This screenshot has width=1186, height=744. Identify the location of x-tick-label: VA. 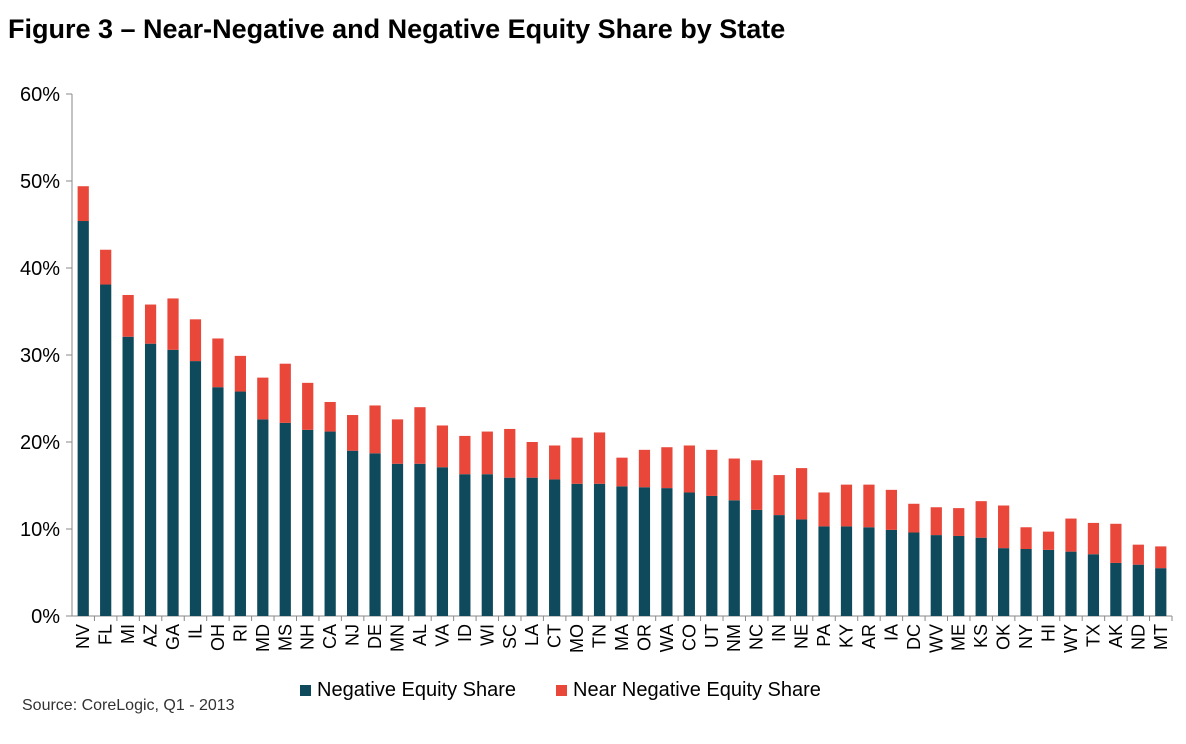
(442, 635).